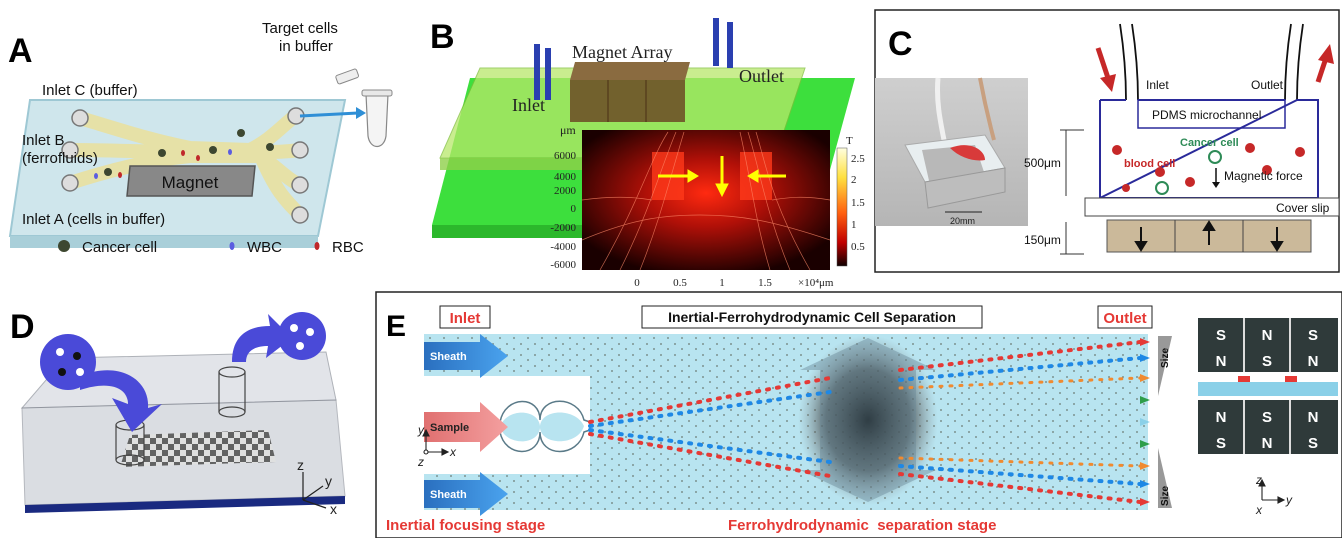 The width and height of the screenshot is (1342, 538). Describe the element at coordinates (680, 283) in the screenshot. I see `b-xtick-05: 0.5` at that location.